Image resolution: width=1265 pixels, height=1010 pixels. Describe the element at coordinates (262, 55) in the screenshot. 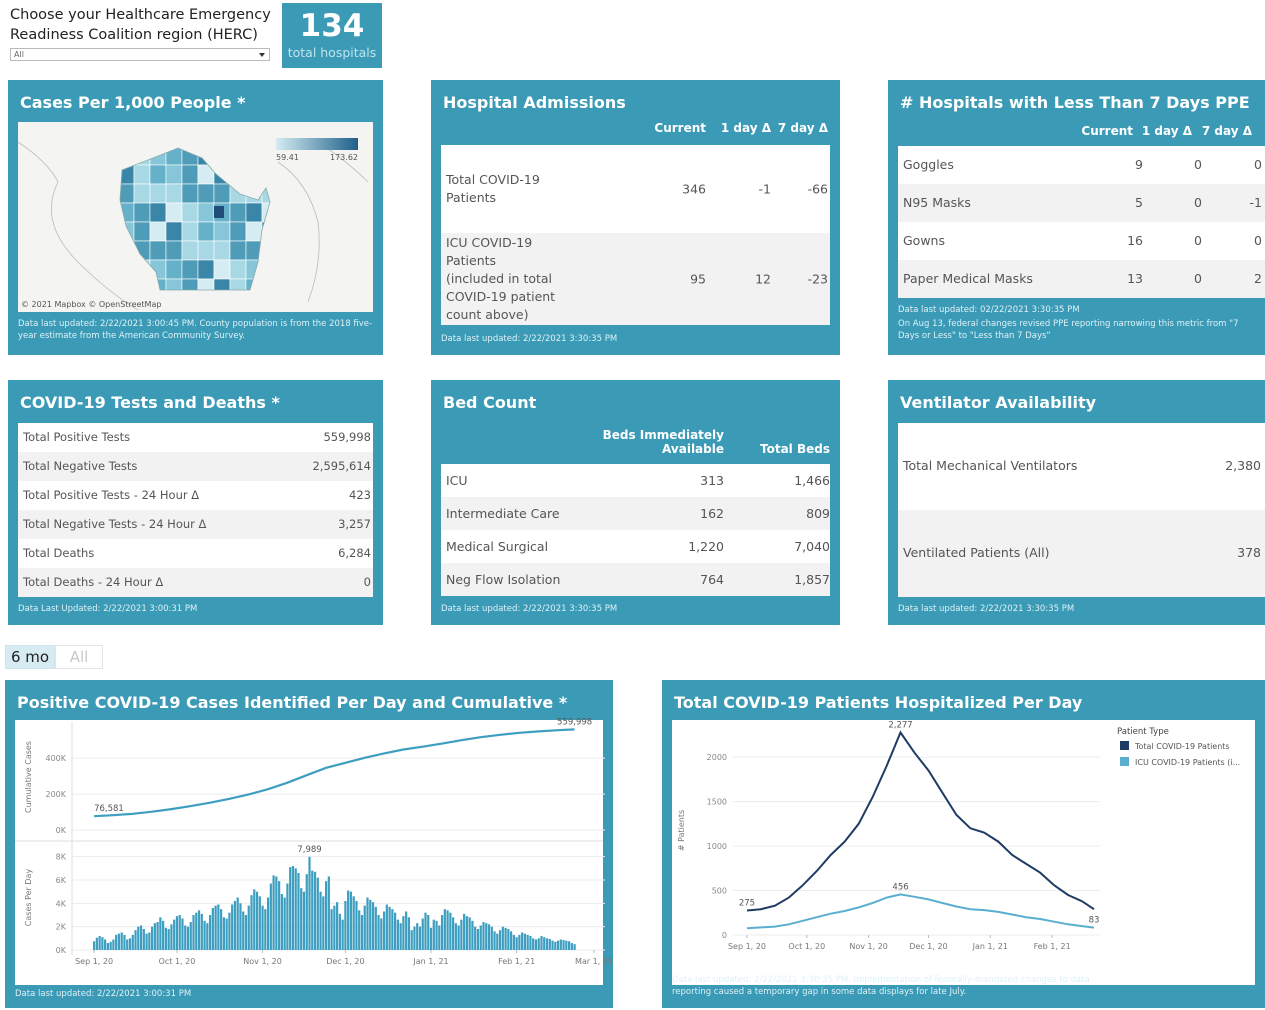

I see `dropdown-arrow` at that location.